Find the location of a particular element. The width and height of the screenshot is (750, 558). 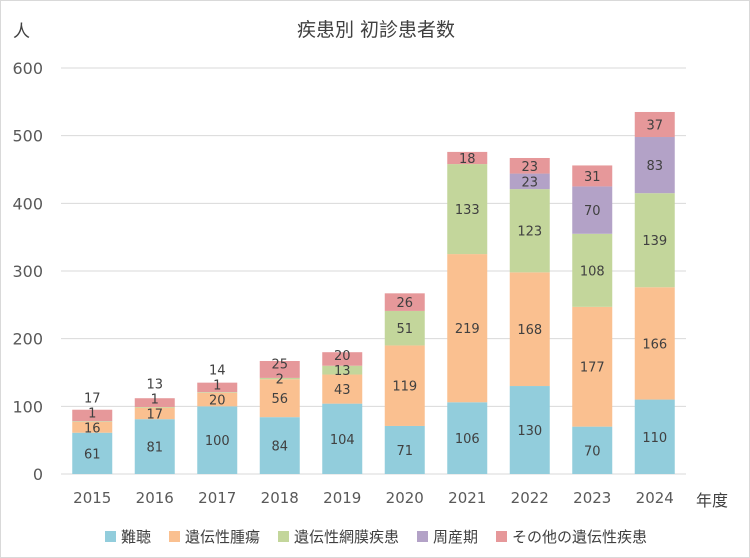

legend-item: 遺伝性腫瘍 is located at coordinates (214, 536).